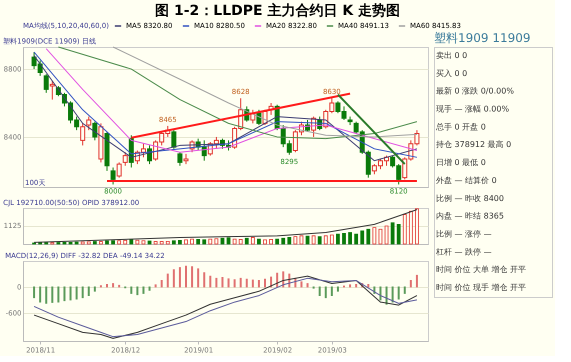  I want to click on text: 时间 价位 现手 增仓 开平, so click(481, 287).